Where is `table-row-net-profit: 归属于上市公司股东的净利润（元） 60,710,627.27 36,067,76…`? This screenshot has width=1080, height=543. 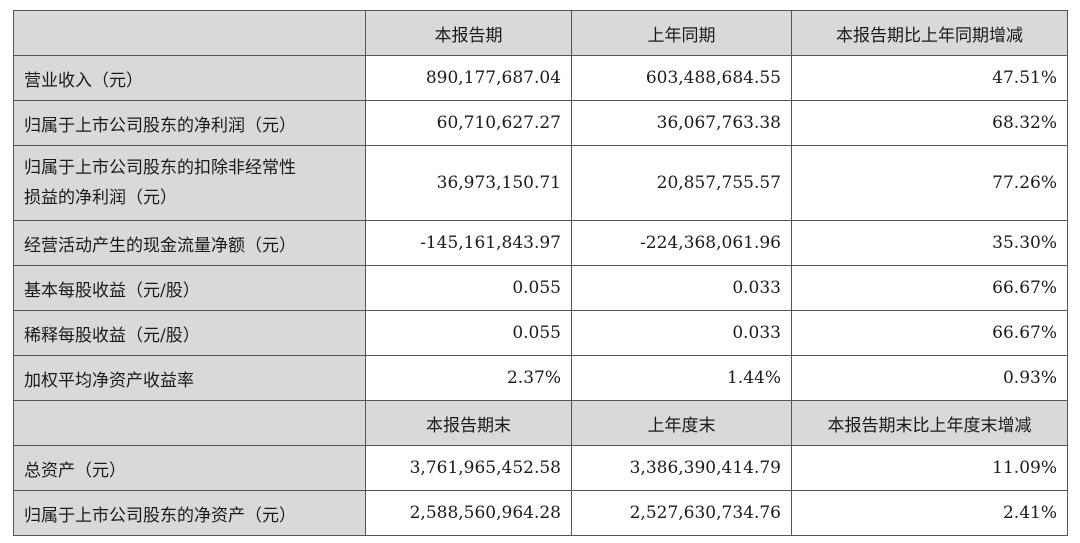
table-row-net-profit: 归属于上市公司股东的净利润（元） 60,710,627.27 36,067,76… is located at coordinates (540, 123).